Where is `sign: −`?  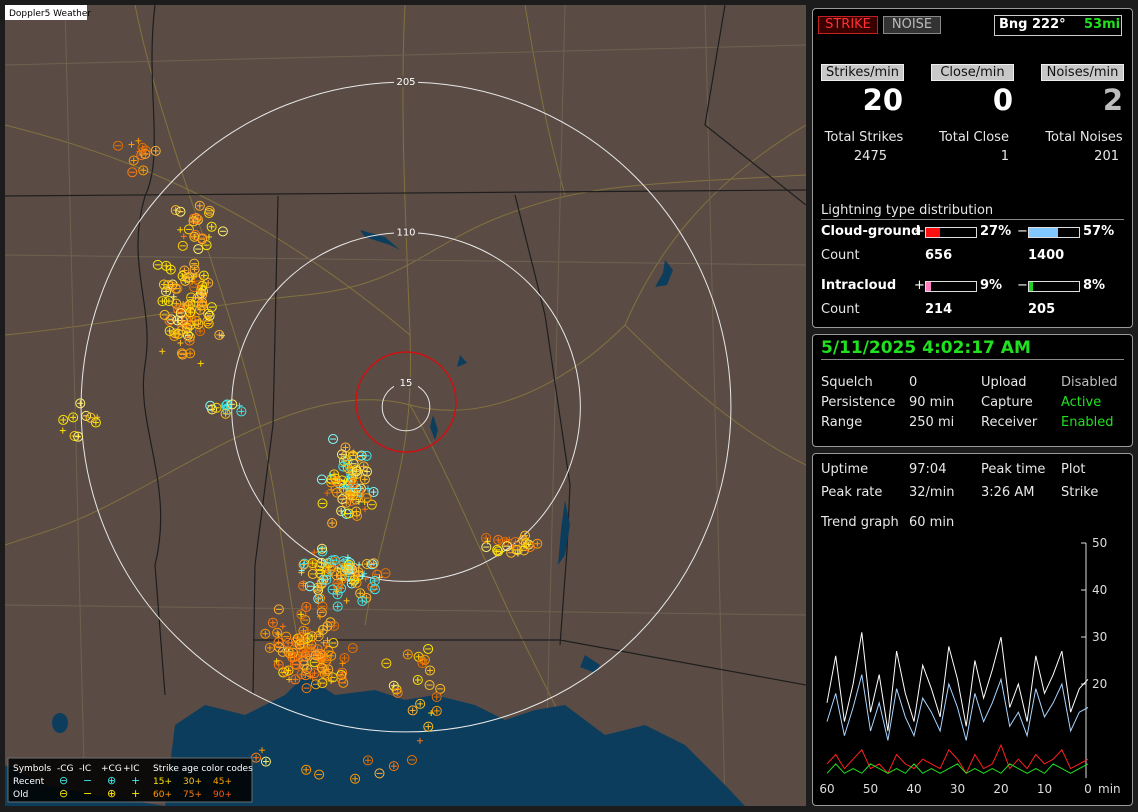
sign: − is located at coordinates (1022, 231).